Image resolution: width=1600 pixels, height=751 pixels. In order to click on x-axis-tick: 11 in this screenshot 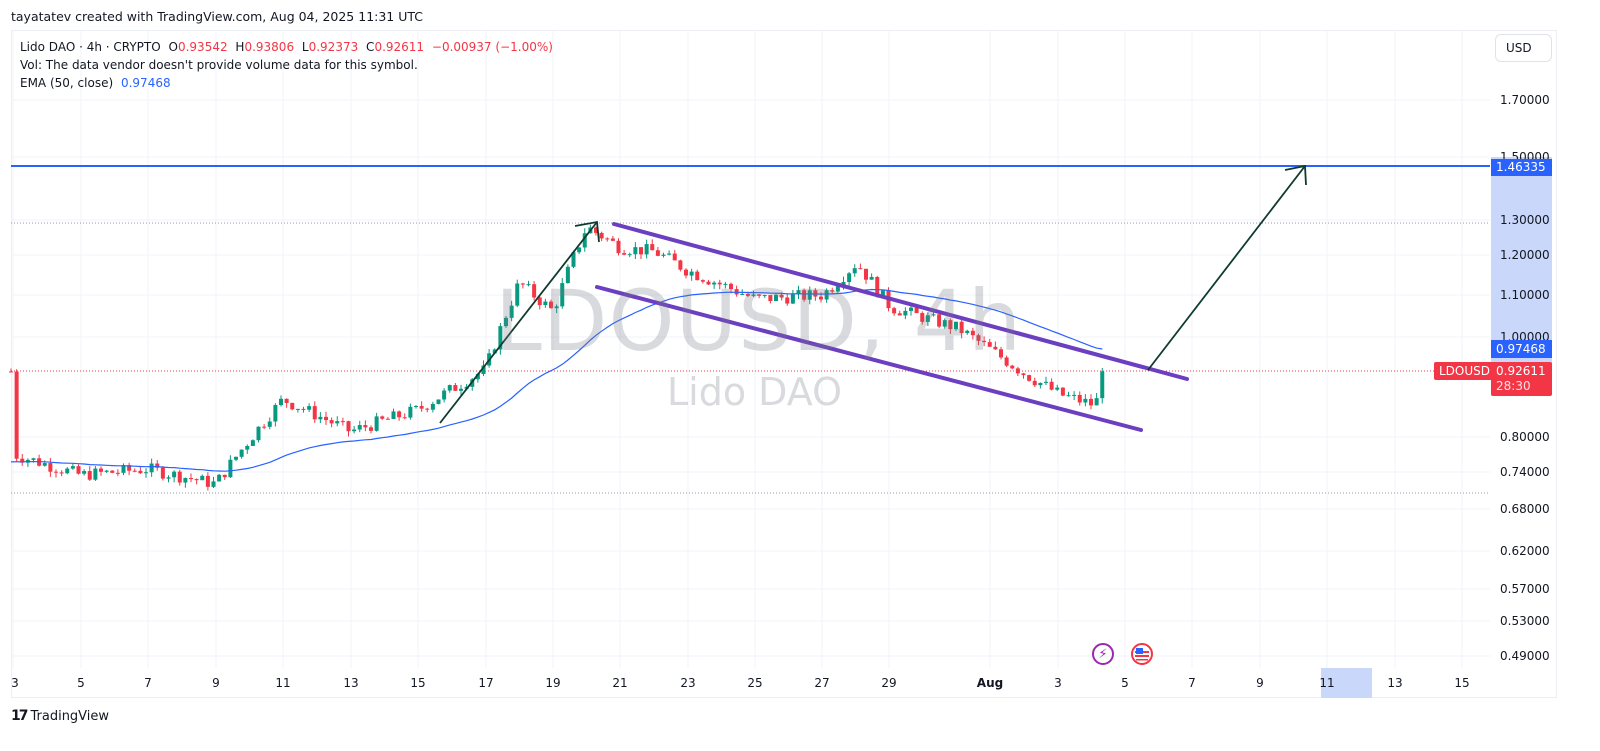, I will do `click(1327, 683)`.